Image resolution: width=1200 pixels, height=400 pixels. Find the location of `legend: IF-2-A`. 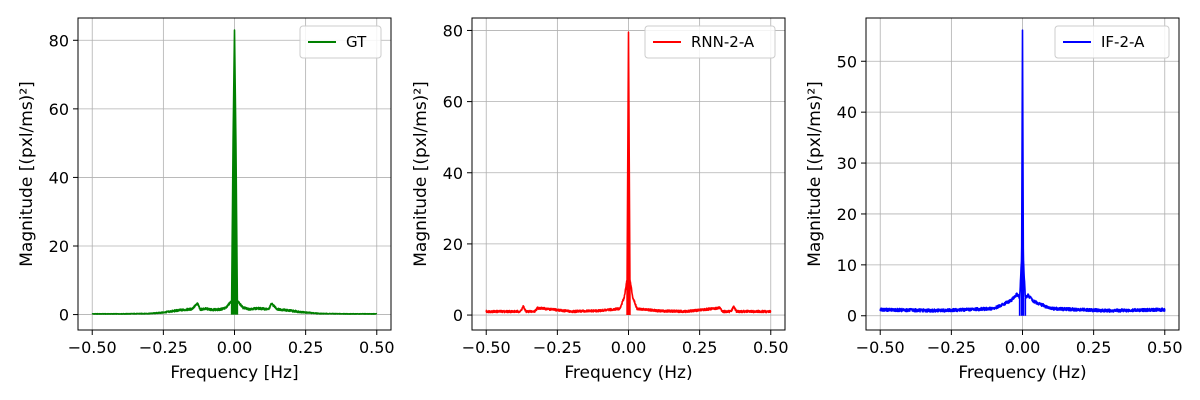

legend: IF-2-A is located at coordinates (1112, 42).